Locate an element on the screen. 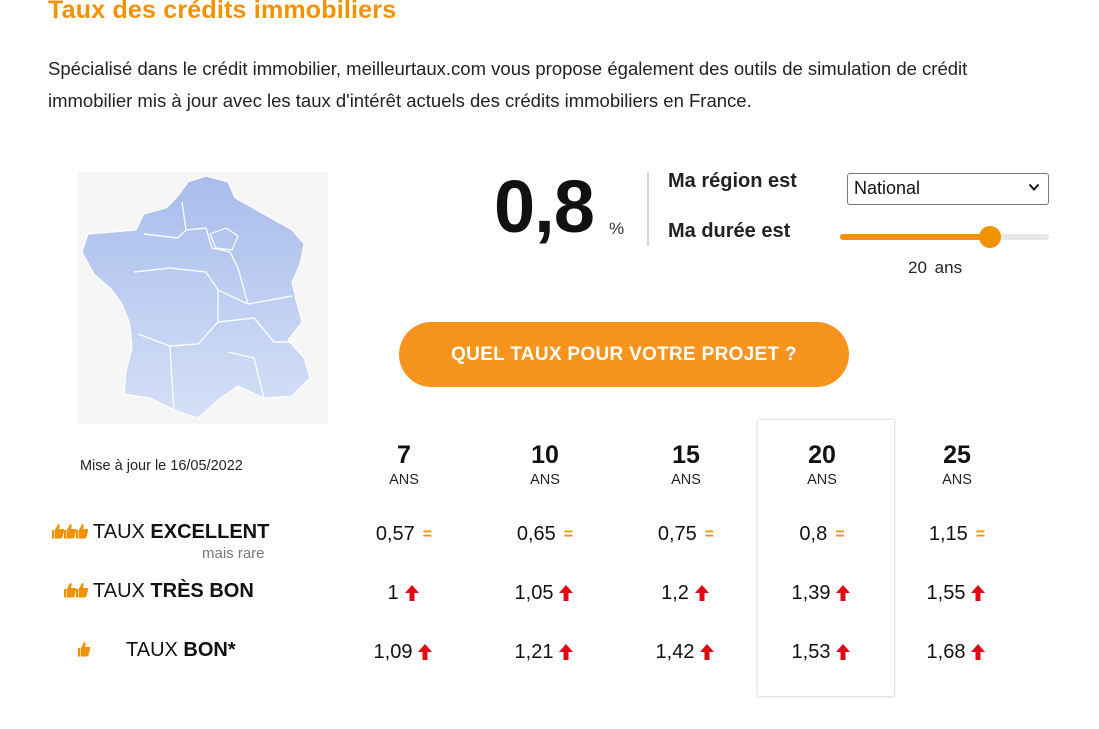  rate-cell-value: 1,68 is located at coordinates (946, 652).